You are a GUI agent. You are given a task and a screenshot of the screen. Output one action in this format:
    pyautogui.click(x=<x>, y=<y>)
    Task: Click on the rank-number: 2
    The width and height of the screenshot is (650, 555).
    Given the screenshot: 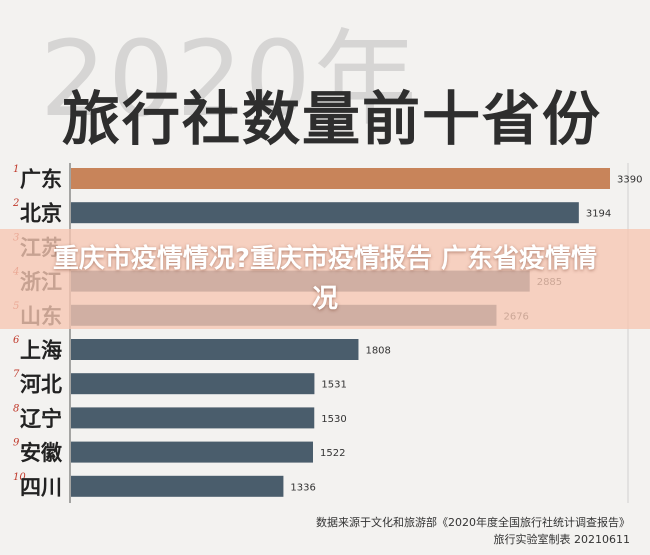 What is the action you would take?
    pyautogui.click(x=15, y=203)
    